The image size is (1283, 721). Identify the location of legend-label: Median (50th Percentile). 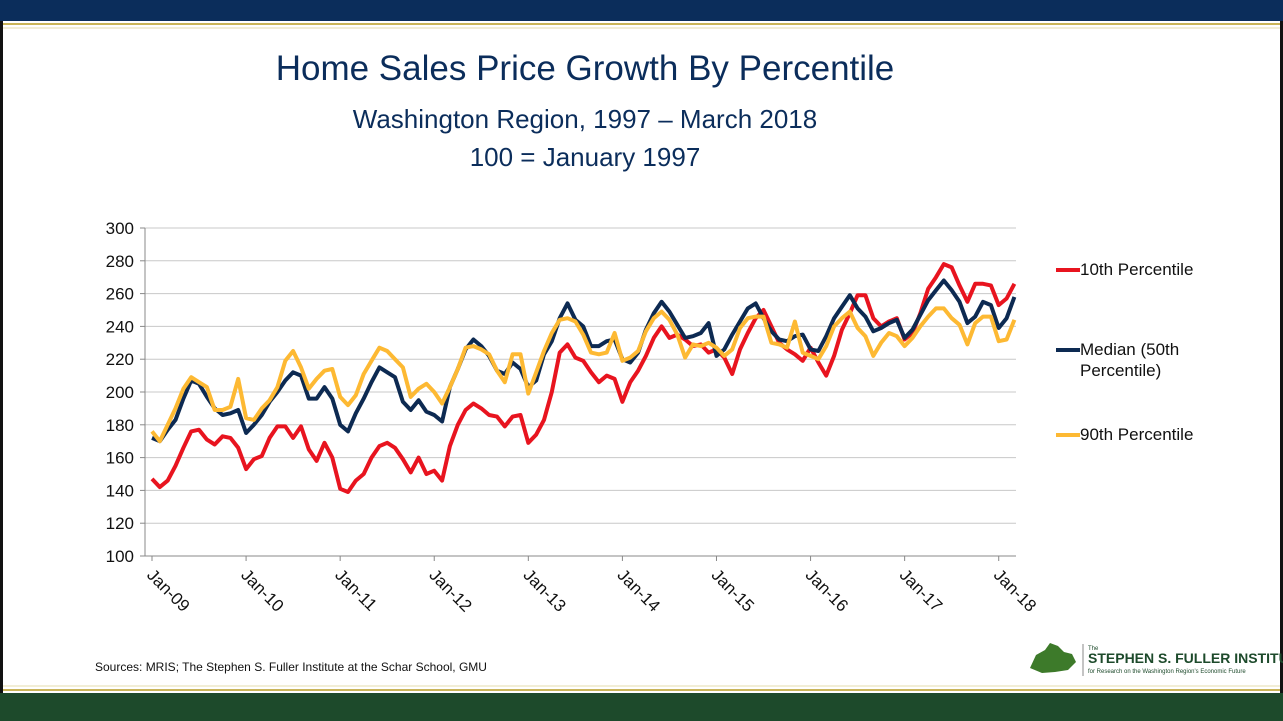
(1130, 360).